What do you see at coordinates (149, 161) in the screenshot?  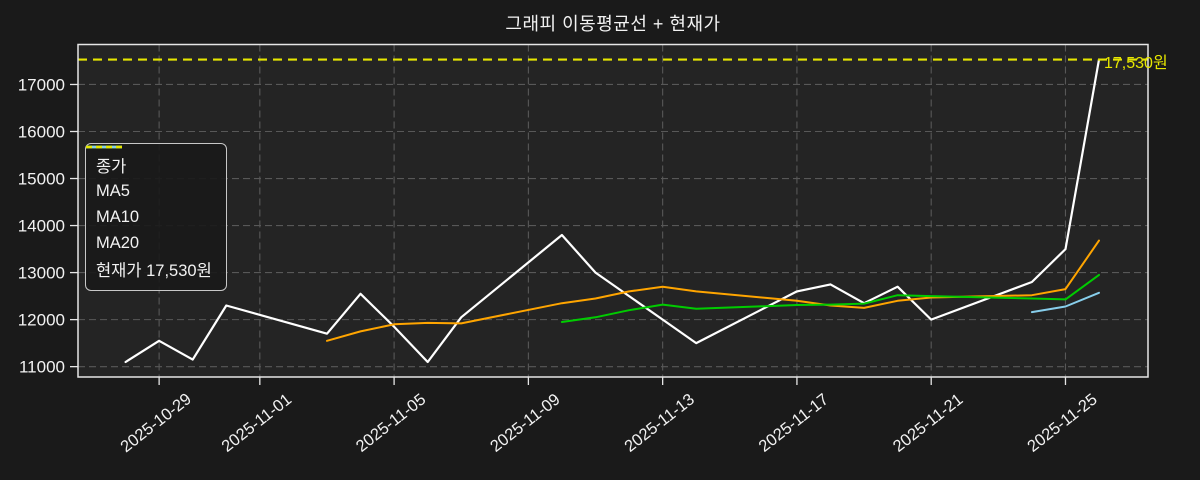 I see `legend-item-close: 종가` at bounding box center [149, 161].